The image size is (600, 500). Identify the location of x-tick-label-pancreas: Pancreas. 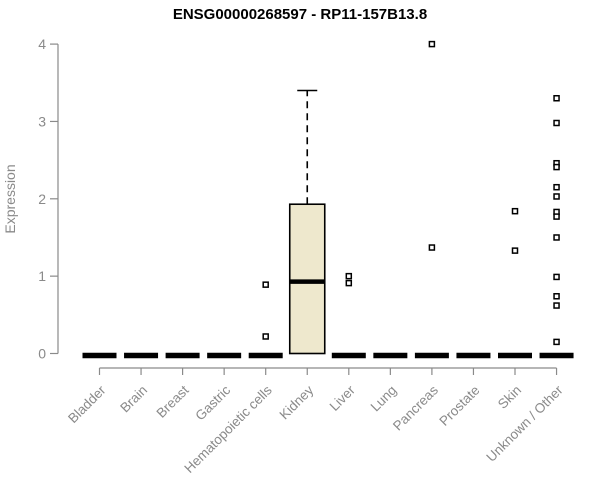
(415, 407).